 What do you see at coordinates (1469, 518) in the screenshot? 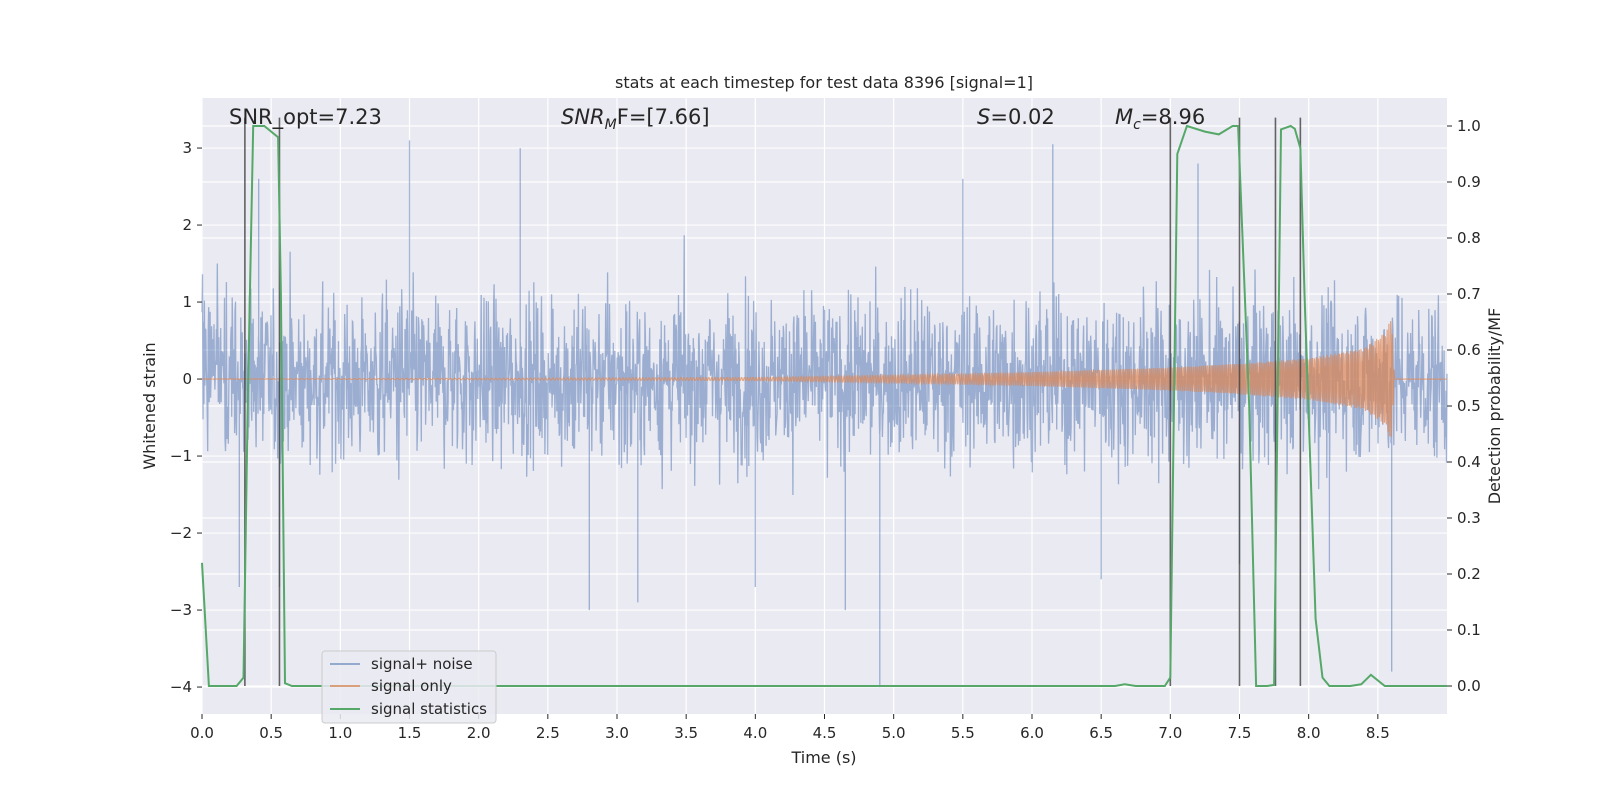
I see `y-right-tick-label: 0.3` at bounding box center [1469, 518].